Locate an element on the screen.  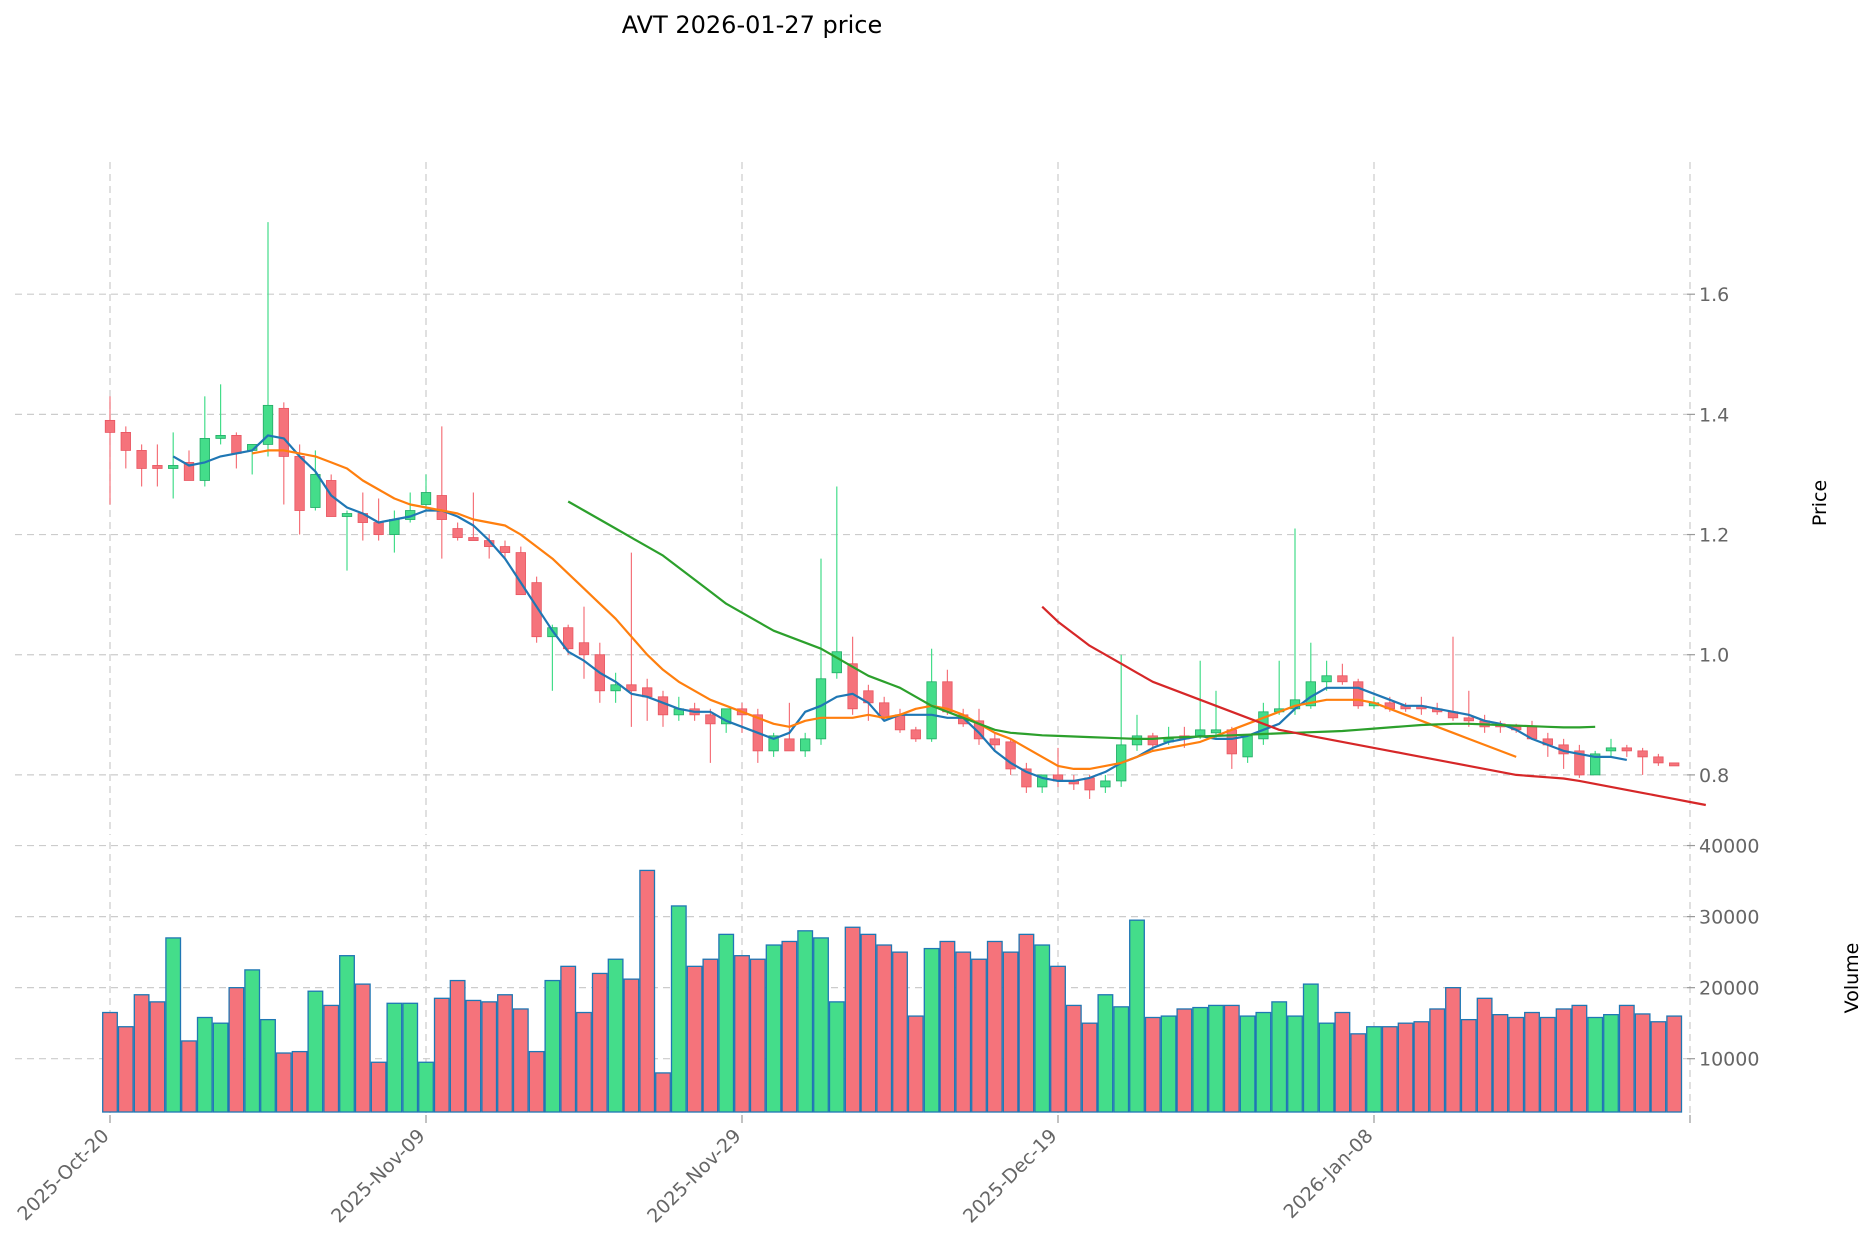
volume-tick-label: 40000 is located at coordinates (1729, 847).